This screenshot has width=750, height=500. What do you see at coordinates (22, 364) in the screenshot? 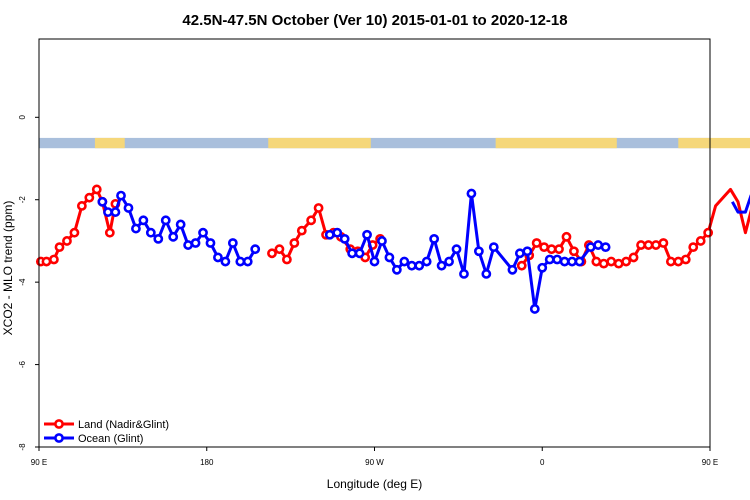
I see `y-tick-label: -6` at bounding box center [22, 364].